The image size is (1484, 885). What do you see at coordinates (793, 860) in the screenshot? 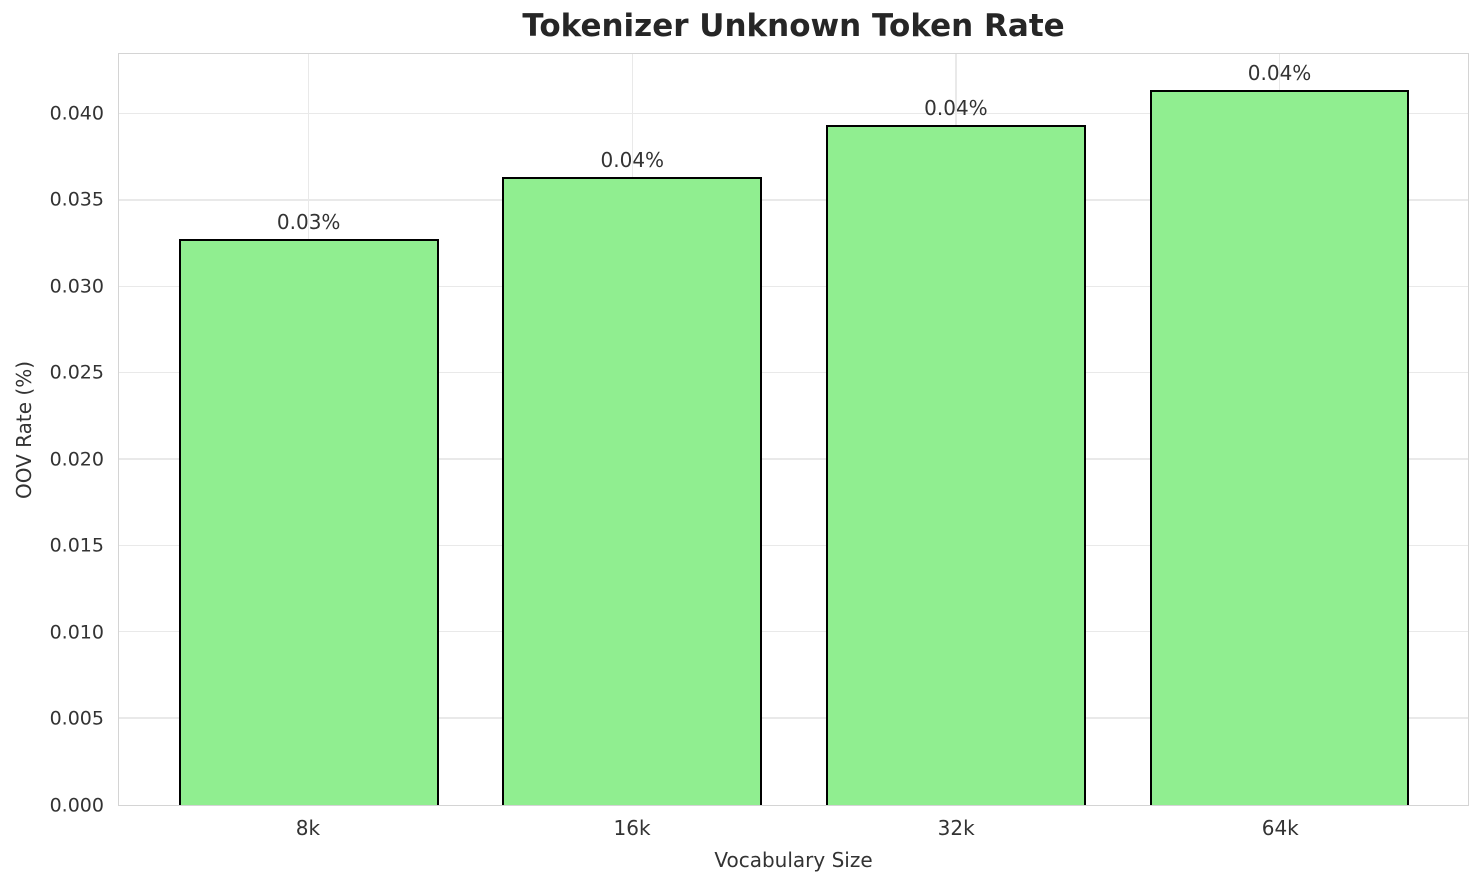
I see `x-axis-label: Vocabulary Size` at bounding box center [793, 860].